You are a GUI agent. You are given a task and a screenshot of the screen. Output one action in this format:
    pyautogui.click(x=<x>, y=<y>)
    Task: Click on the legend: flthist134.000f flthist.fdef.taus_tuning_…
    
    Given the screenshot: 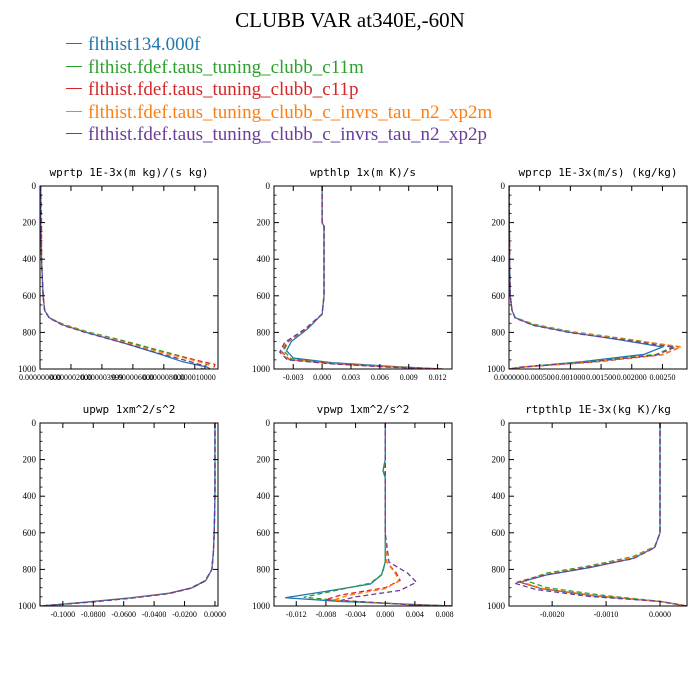 What is the action you would take?
    pyautogui.click(x=279, y=90)
    